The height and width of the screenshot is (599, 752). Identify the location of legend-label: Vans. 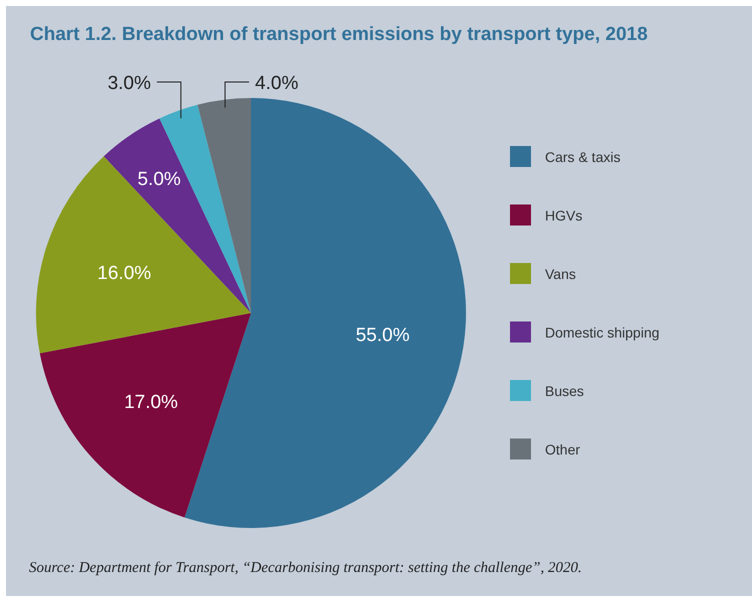
(560, 274).